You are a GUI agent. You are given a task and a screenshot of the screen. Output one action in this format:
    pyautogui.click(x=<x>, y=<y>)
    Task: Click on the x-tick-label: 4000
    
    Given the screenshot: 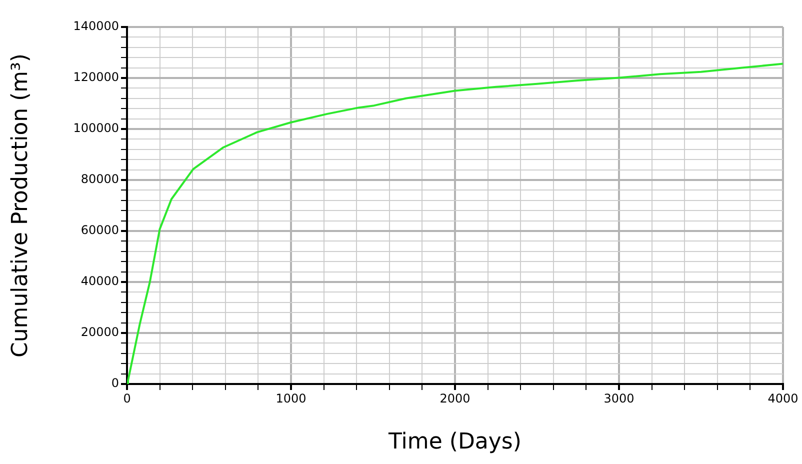 What is the action you would take?
    pyautogui.click(x=783, y=398)
    